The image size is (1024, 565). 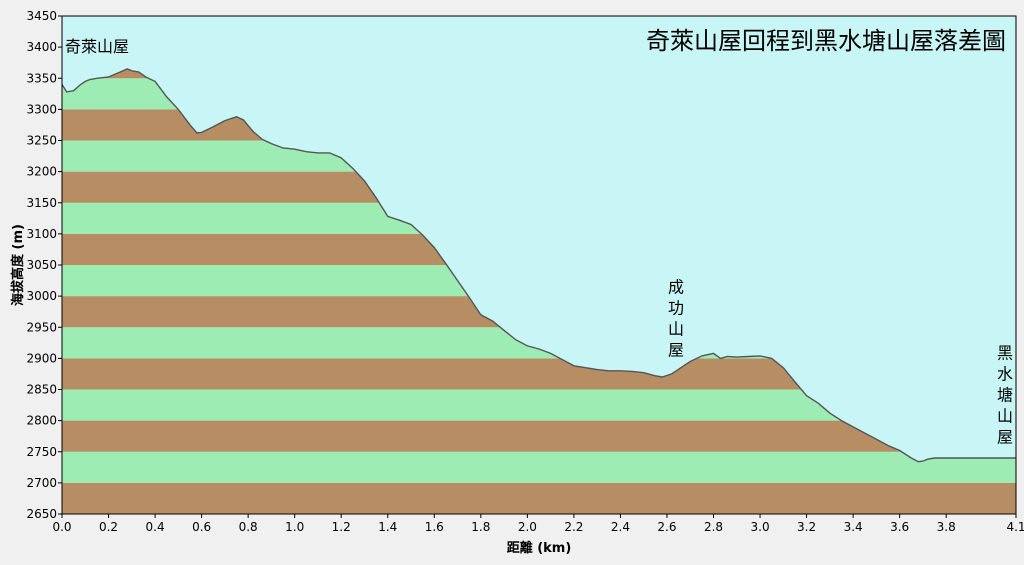 I want to click on x-tick-label: 2.6, so click(x=666, y=527).